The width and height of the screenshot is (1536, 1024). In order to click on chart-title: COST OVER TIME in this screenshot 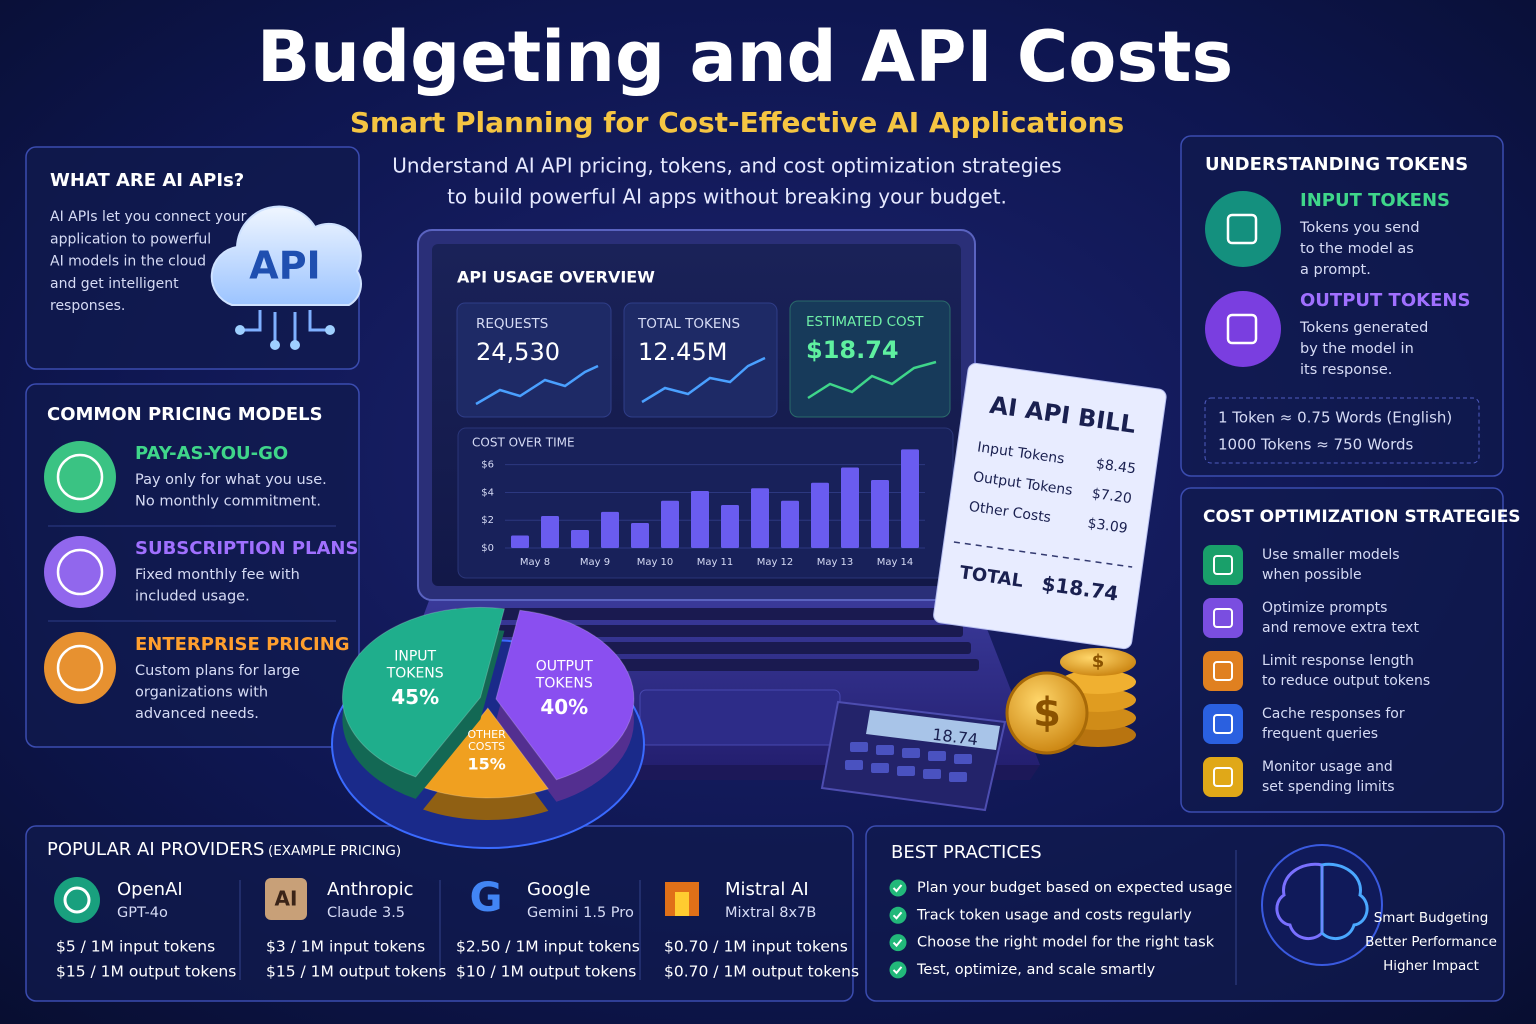, I will do `click(523, 443)`.